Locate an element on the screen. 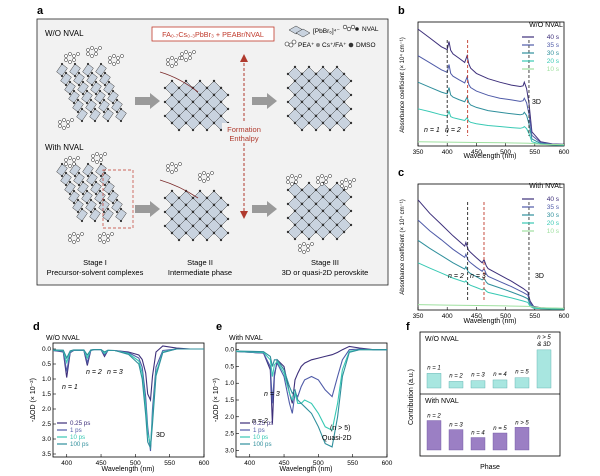 The height and width of the screenshot is (476, 600). formation-label-bg is located at coordinates (244, 133).